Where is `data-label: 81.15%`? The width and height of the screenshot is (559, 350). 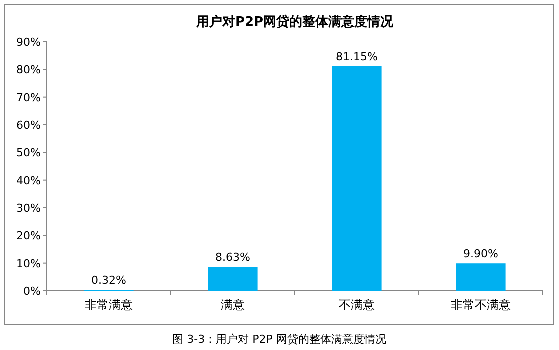
data-label: 81.15% is located at coordinates (357, 57).